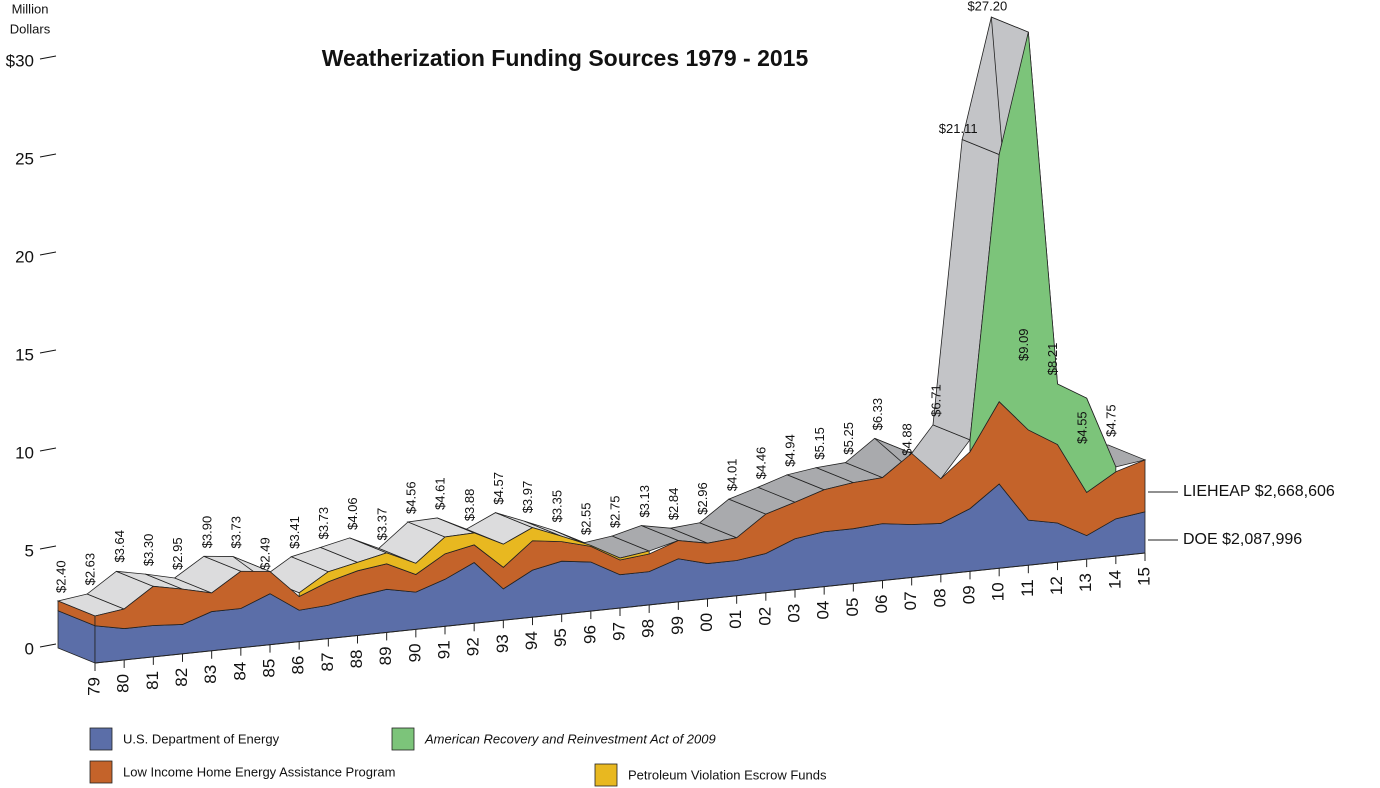 The width and height of the screenshot is (1380, 788). I want to click on x-tick-label: 00, so click(706, 622).